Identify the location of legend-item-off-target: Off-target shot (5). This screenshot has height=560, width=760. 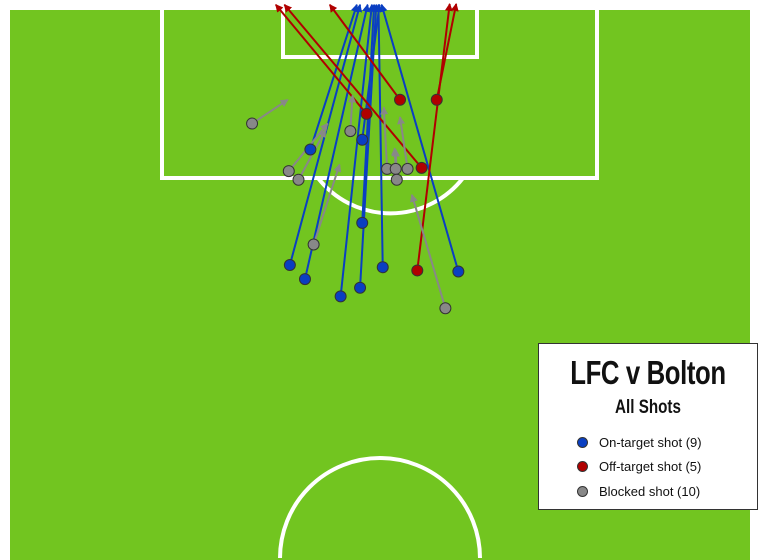
(639, 467).